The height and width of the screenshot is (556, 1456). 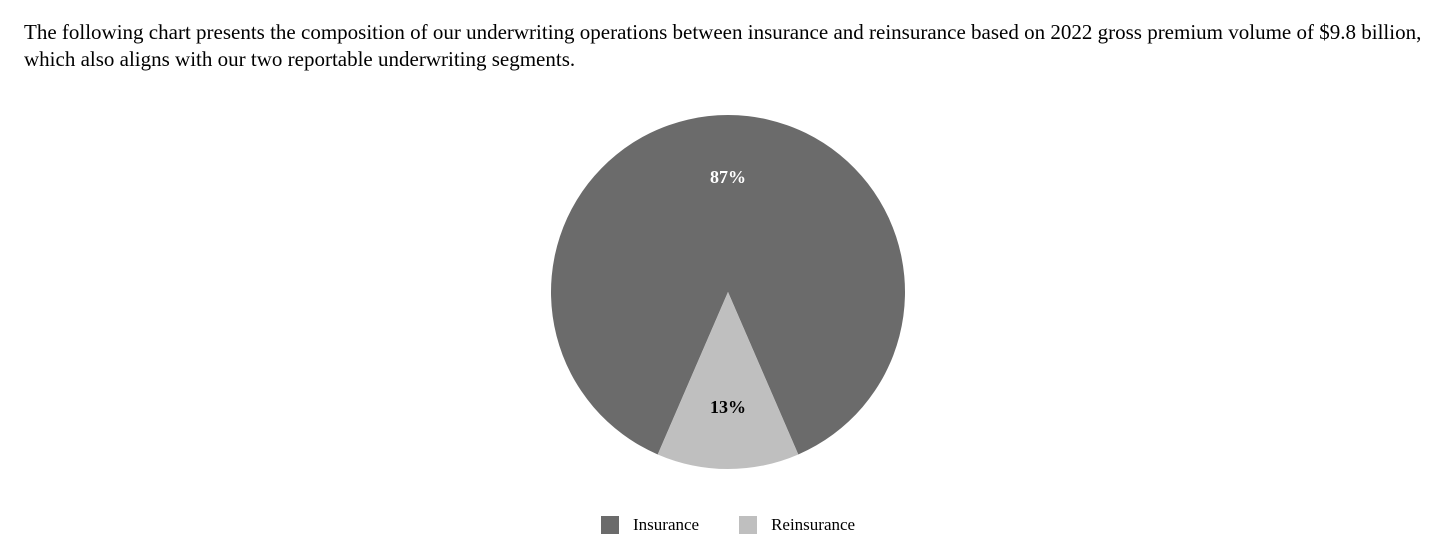 What do you see at coordinates (813, 524) in the screenshot?
I see `legend-label-reinsurance: Reinsurance` at bounding box center [813, 524].